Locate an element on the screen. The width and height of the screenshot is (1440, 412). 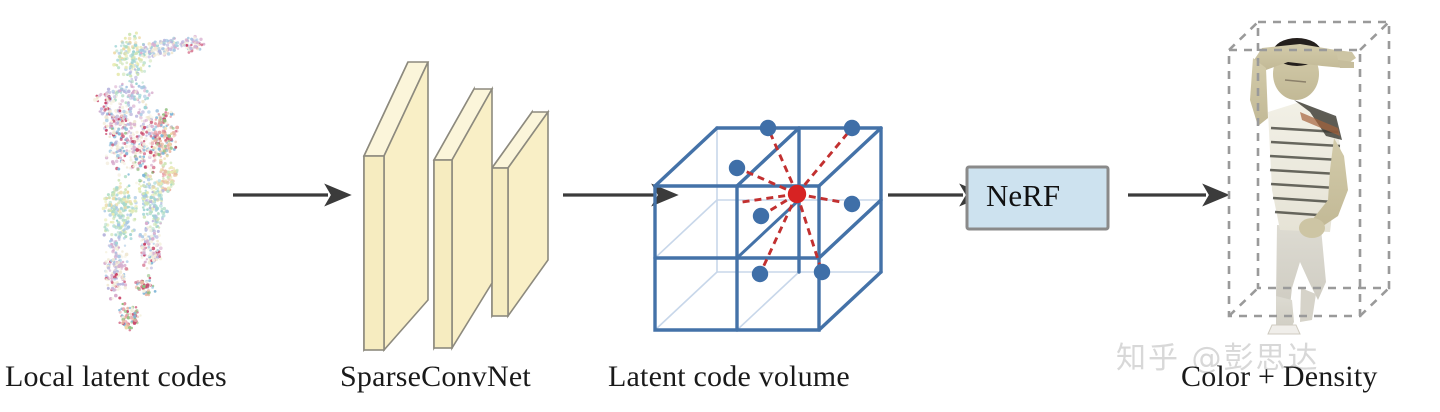
point-cloud-figure is located at coordinates (149, 181).